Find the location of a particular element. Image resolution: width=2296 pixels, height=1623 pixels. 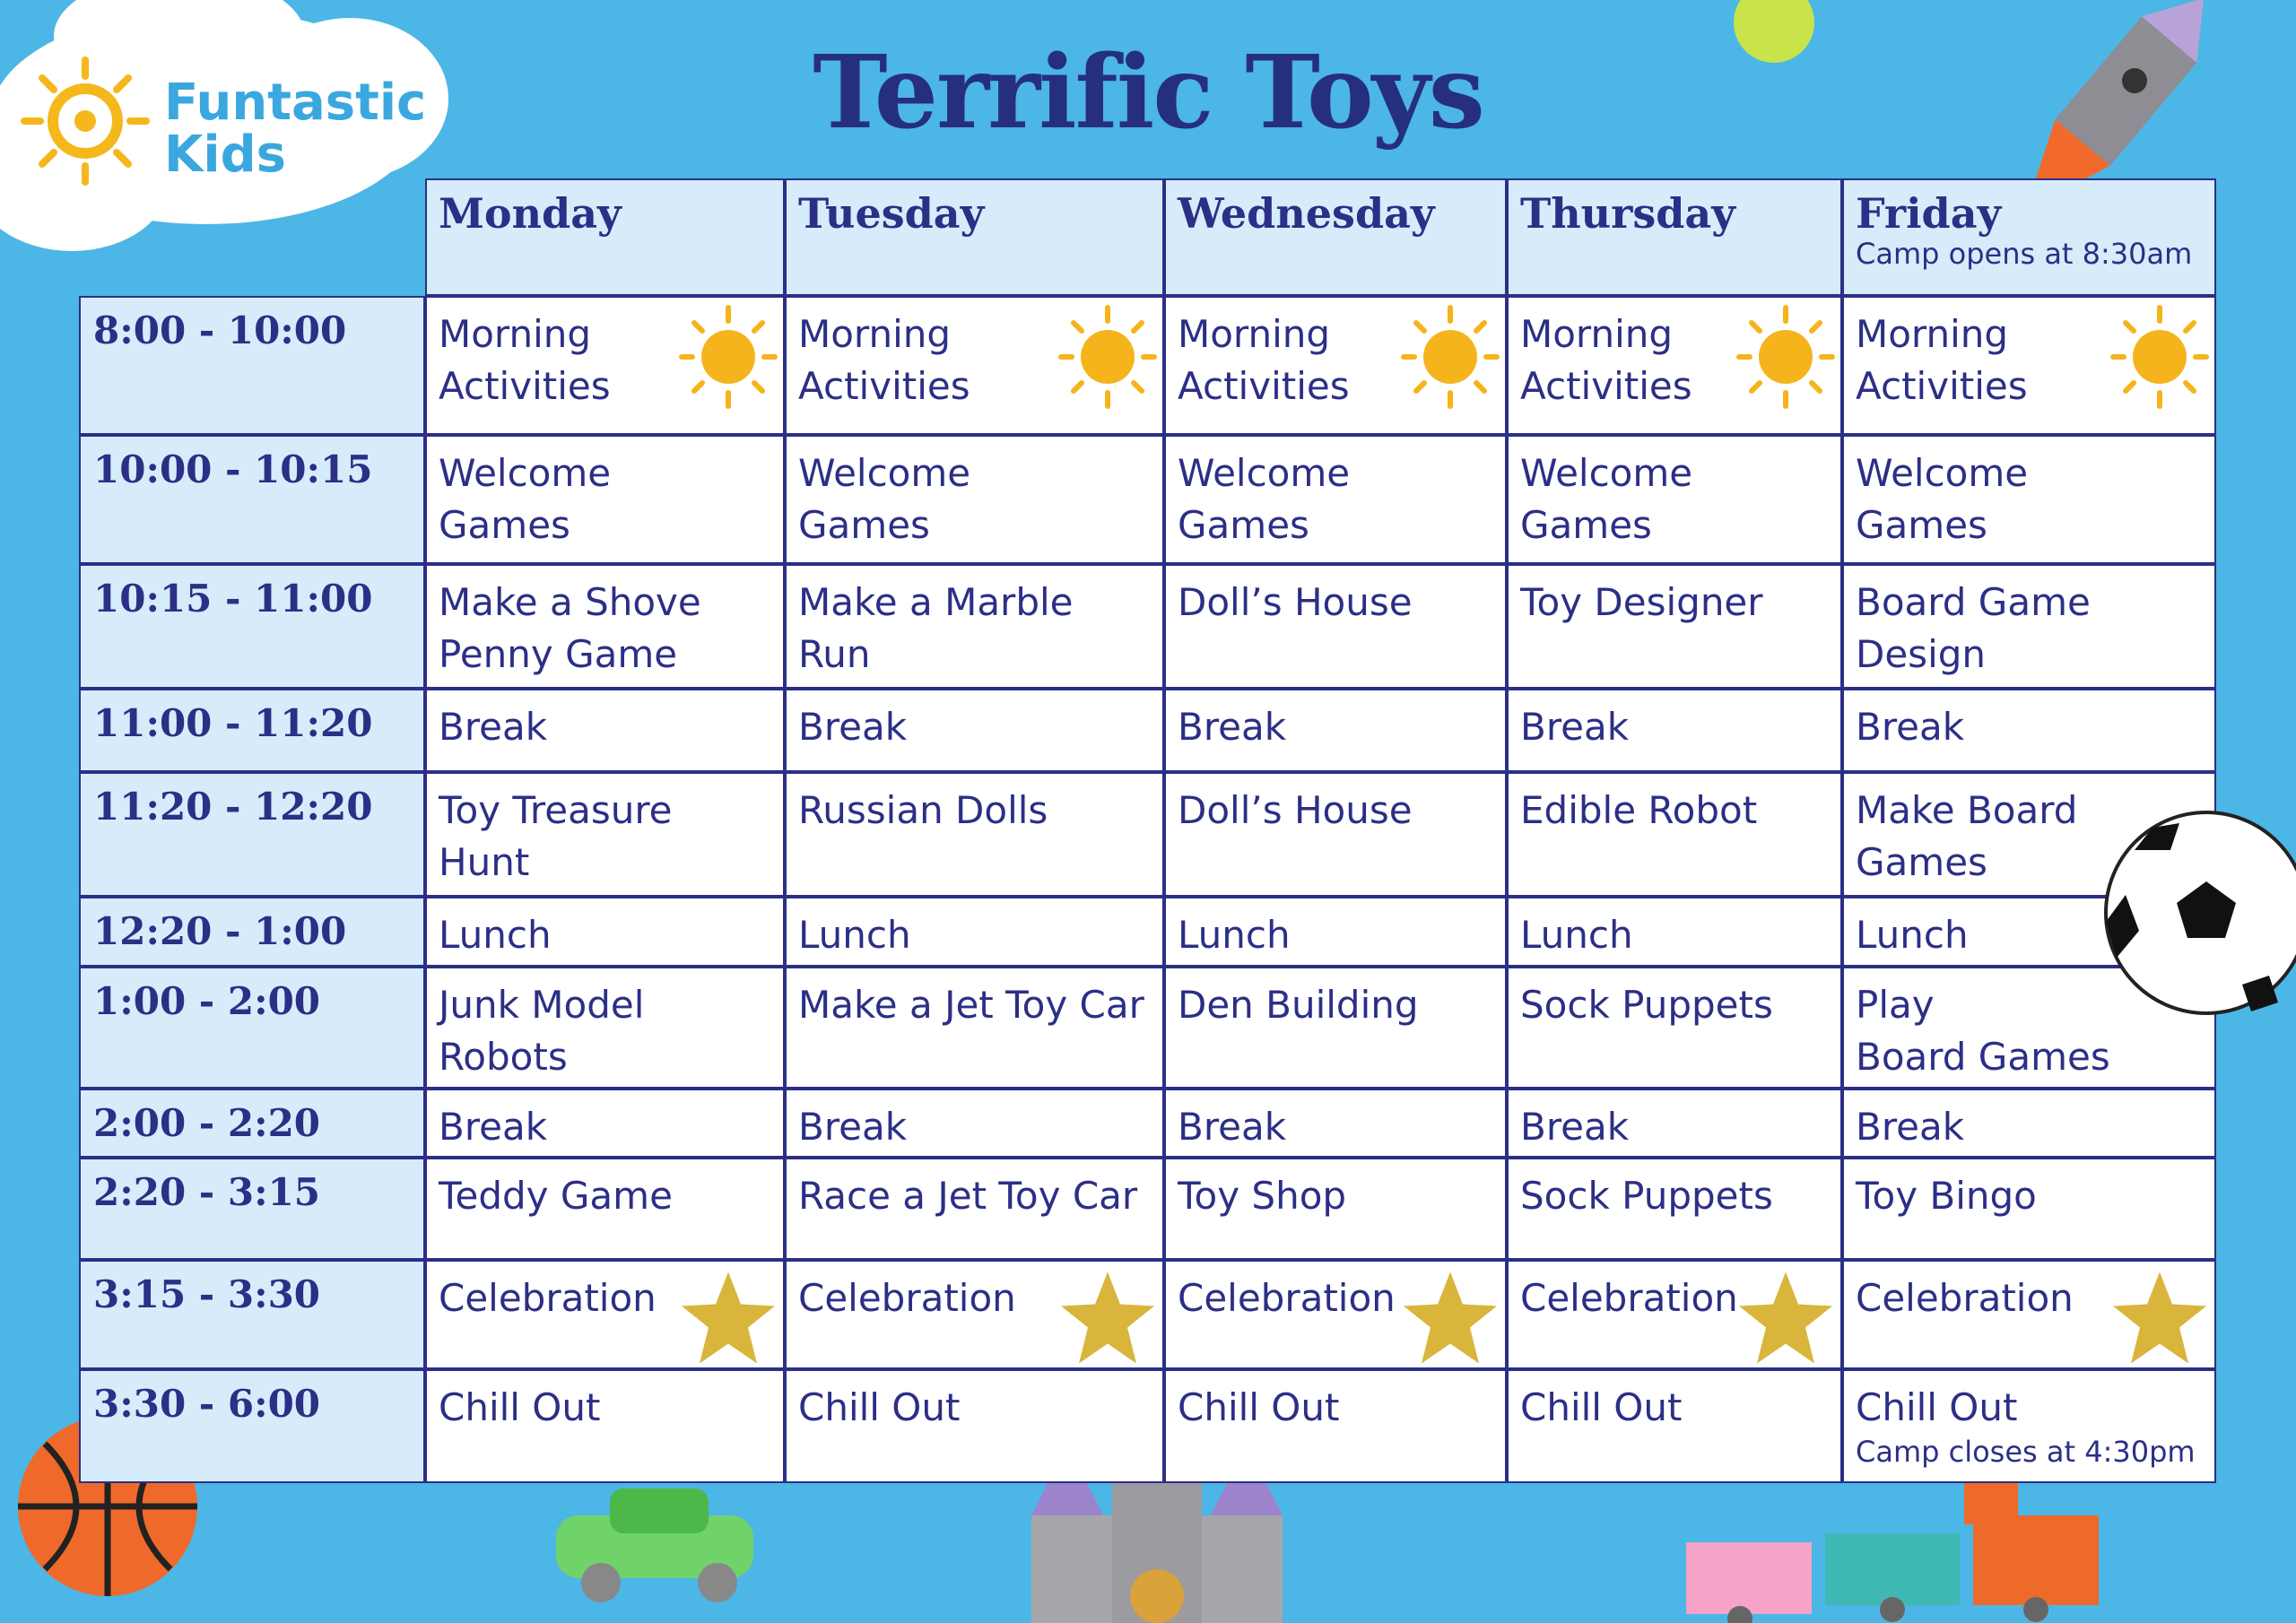

cell-note: Camp closes at 4:30pm is located at coordinates (2026, 1452).